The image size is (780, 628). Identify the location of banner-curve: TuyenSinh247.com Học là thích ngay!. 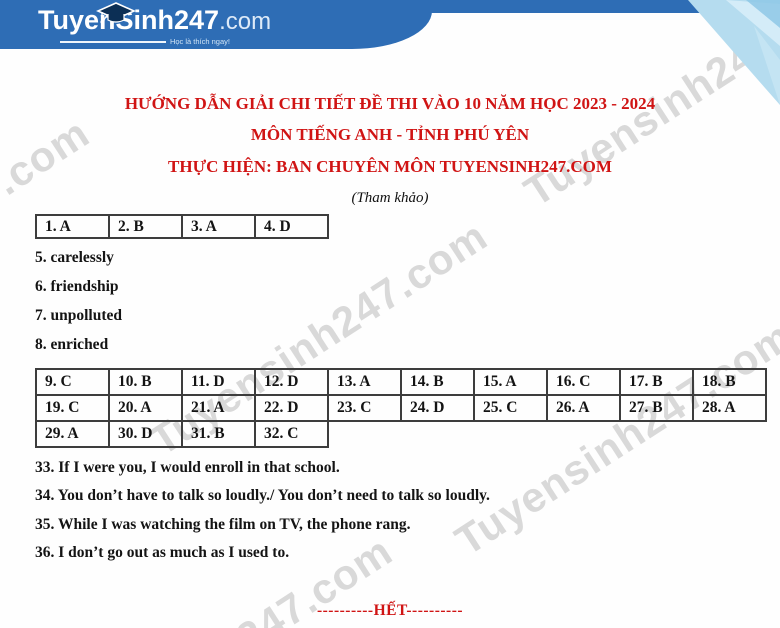
(216, 24).